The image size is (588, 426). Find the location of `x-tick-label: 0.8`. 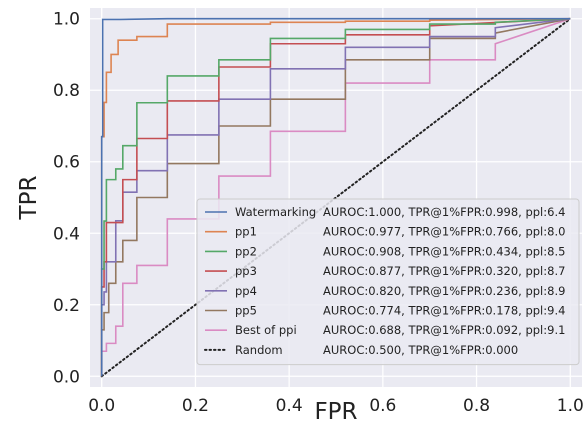

x-tick-label: 0.8 is located at coordinates (476, 406).